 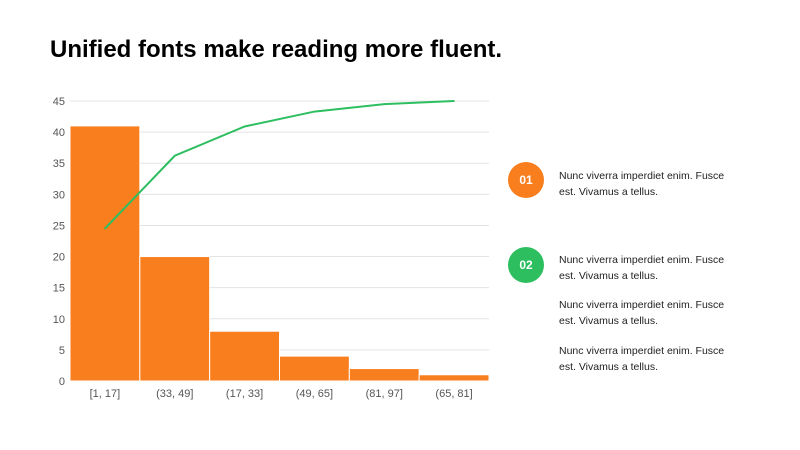 What do you see at coordinates (105, 394) in the screenshot?
I see `x-tick-label: [1, 17]` at bounding box center [105, 394].